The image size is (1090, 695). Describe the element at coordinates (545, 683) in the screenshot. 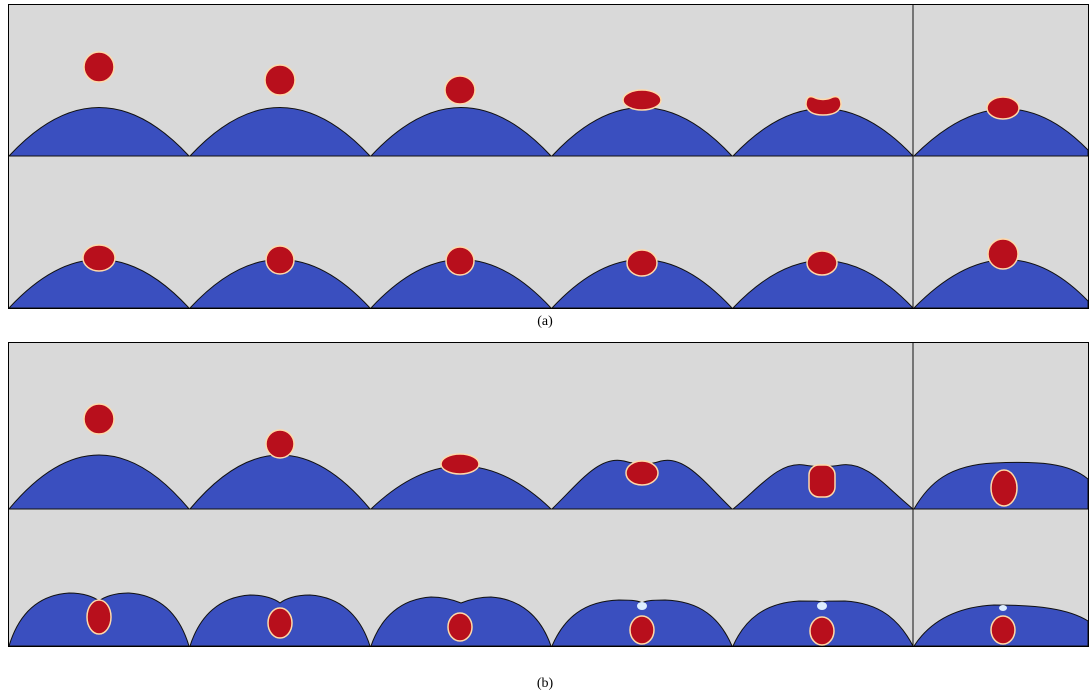

I see `caption-b: (b)` at that location.